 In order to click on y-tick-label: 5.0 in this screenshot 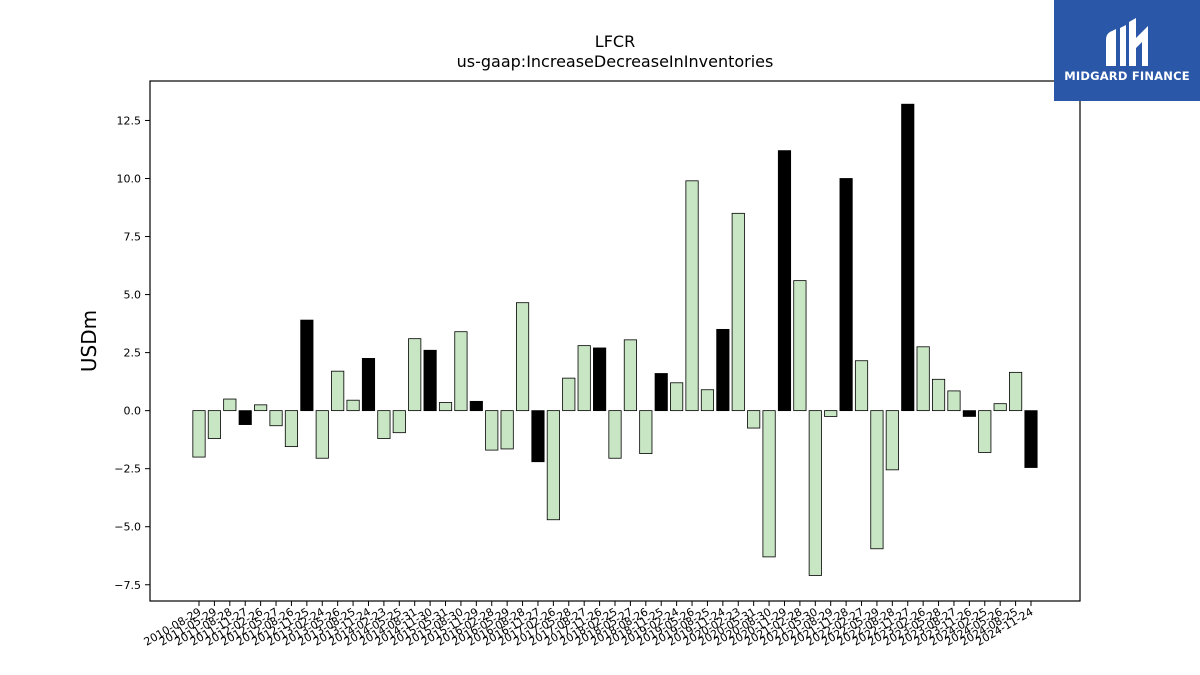, I will do `click(133, 295)`.